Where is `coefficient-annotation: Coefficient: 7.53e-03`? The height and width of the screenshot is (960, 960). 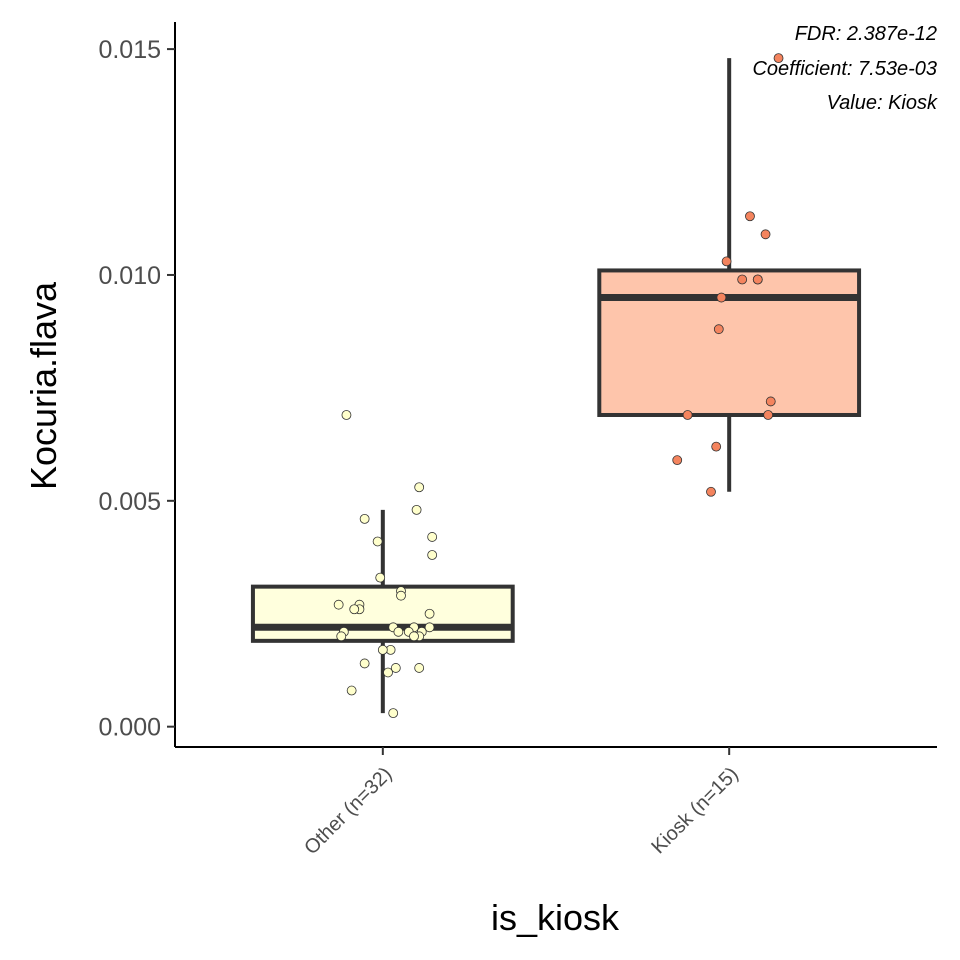 coefficient-annotation: Coefficient: 7.53e-03 is located at coordinates (844, 69).